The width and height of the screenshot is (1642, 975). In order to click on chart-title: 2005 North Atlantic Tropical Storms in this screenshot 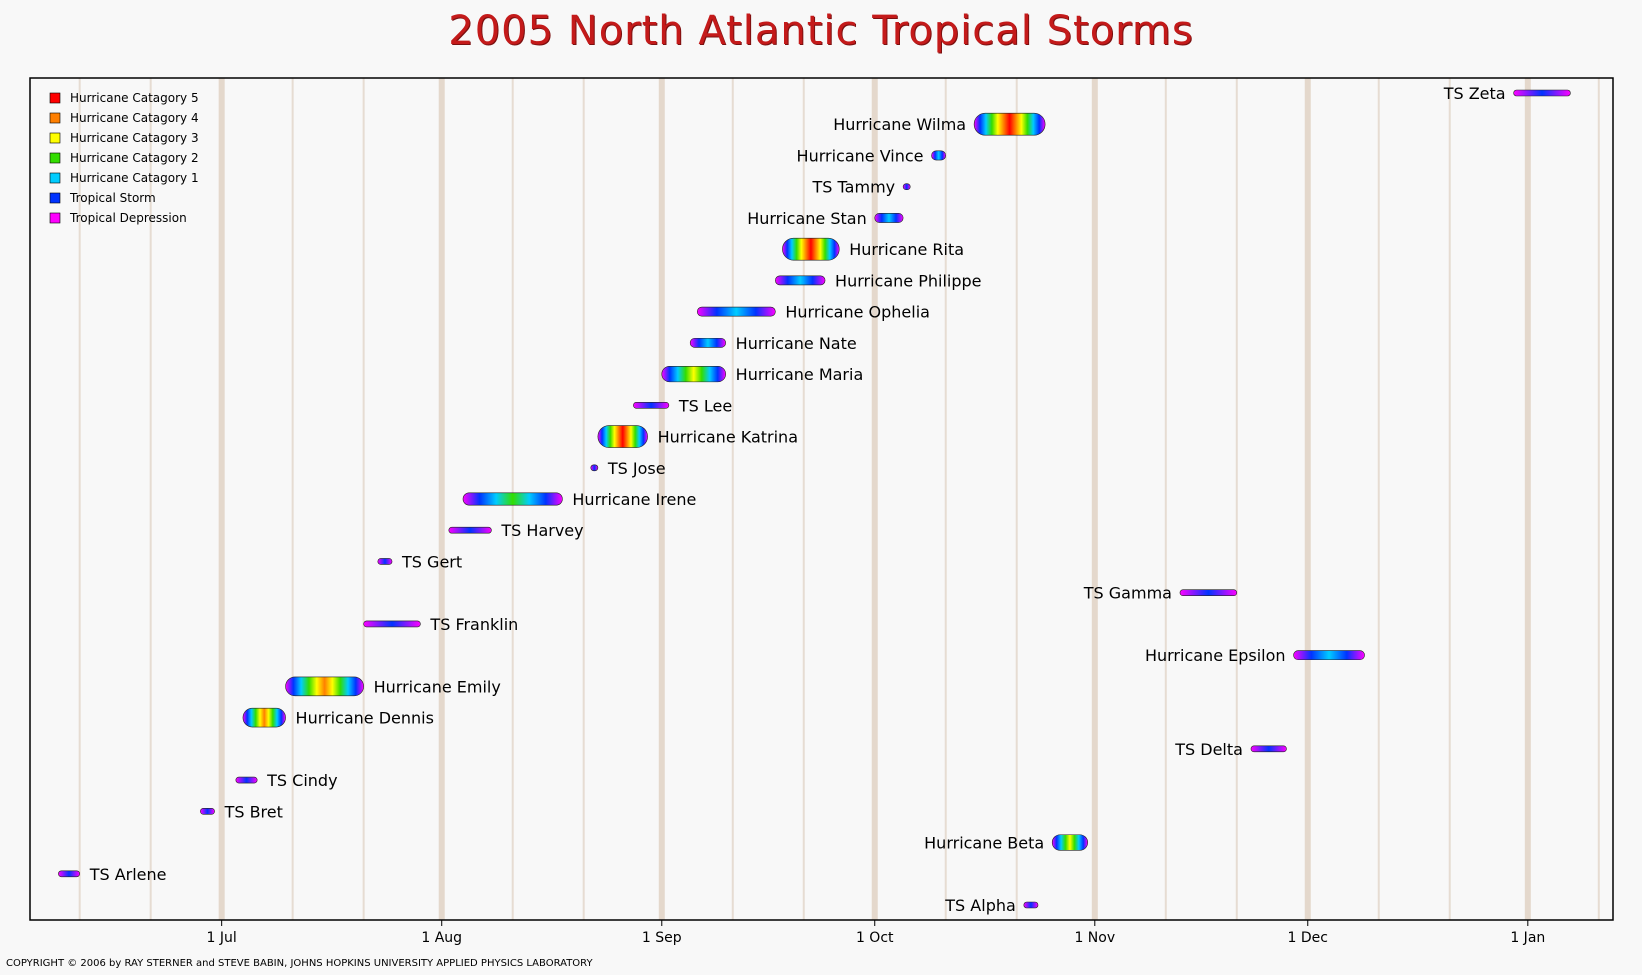, I will do `click(821, 31)`.